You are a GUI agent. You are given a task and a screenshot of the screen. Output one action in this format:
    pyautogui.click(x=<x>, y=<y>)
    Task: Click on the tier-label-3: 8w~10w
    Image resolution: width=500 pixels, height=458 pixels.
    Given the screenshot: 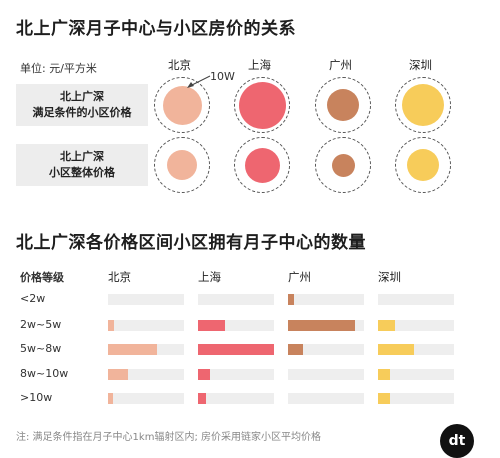 What is the action you would take?
    pyautogui.click(x=44, y=373)
    